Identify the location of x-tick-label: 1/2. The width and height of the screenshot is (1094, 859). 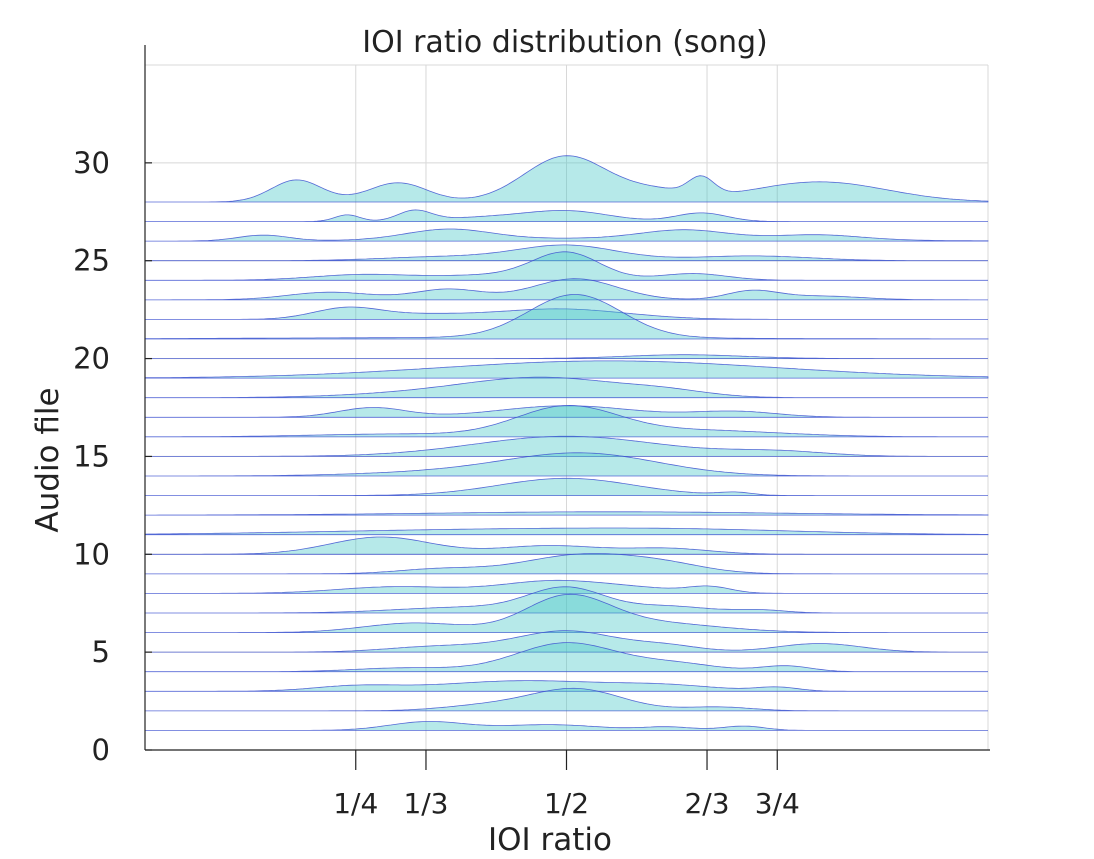
(566, 803).